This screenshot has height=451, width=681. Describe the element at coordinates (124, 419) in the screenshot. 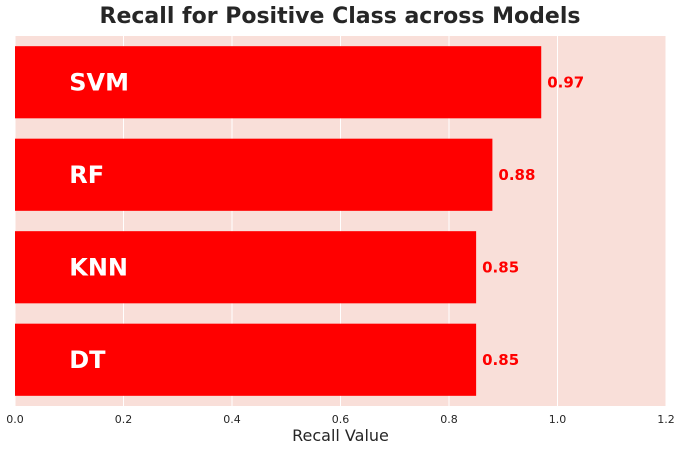

I see `x-tick-label: 0.2` at that location.